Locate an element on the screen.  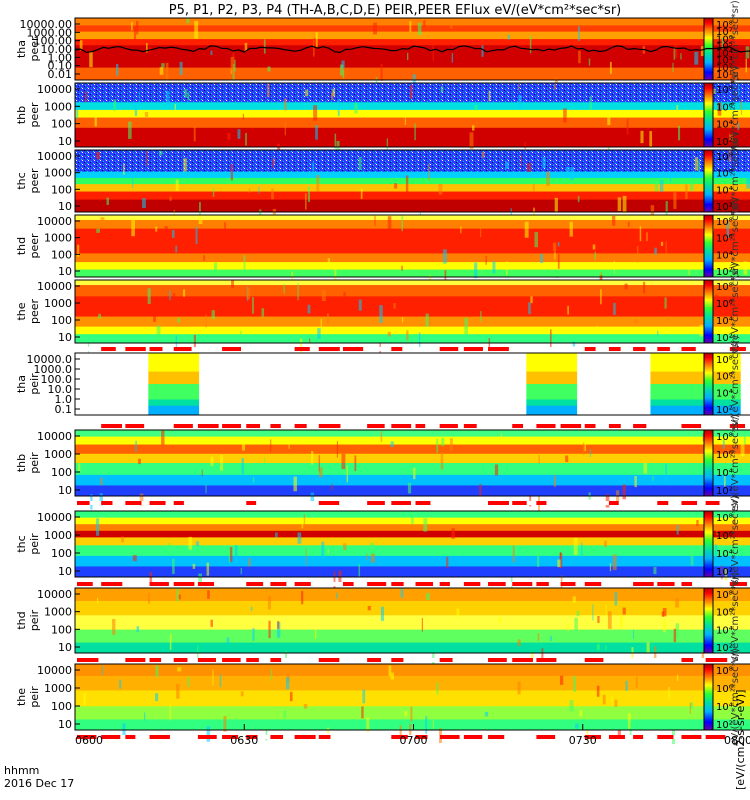
x-tick-label: 0600 is located at coordinates (89, 740).